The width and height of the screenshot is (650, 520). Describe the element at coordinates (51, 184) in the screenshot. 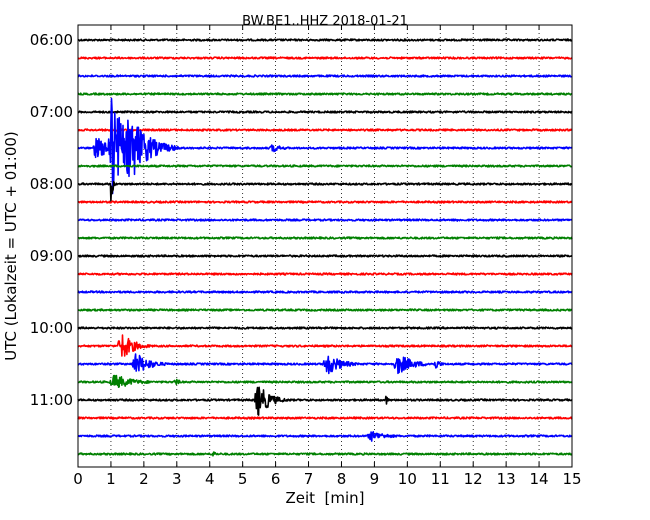

I see `y-tick-label: 08:00` at that location.